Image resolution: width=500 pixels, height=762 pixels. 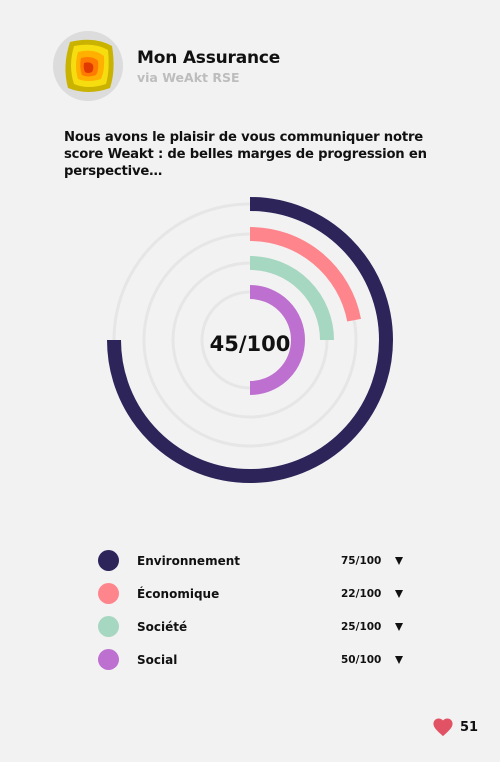 I want to click on logo-icon, so click(x=88, y=66).